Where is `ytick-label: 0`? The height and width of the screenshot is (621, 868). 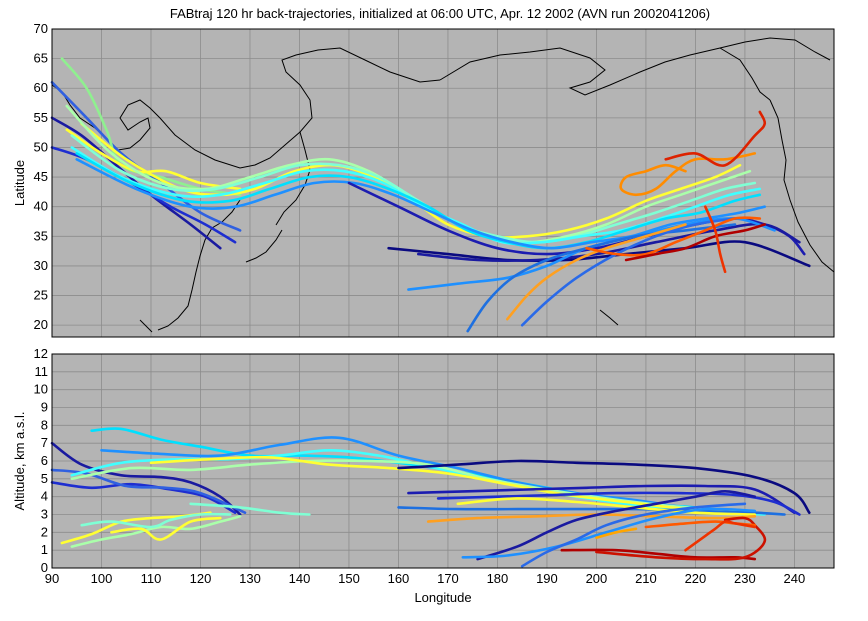 ytick-label: 0 is located at coordinates (44, 567).